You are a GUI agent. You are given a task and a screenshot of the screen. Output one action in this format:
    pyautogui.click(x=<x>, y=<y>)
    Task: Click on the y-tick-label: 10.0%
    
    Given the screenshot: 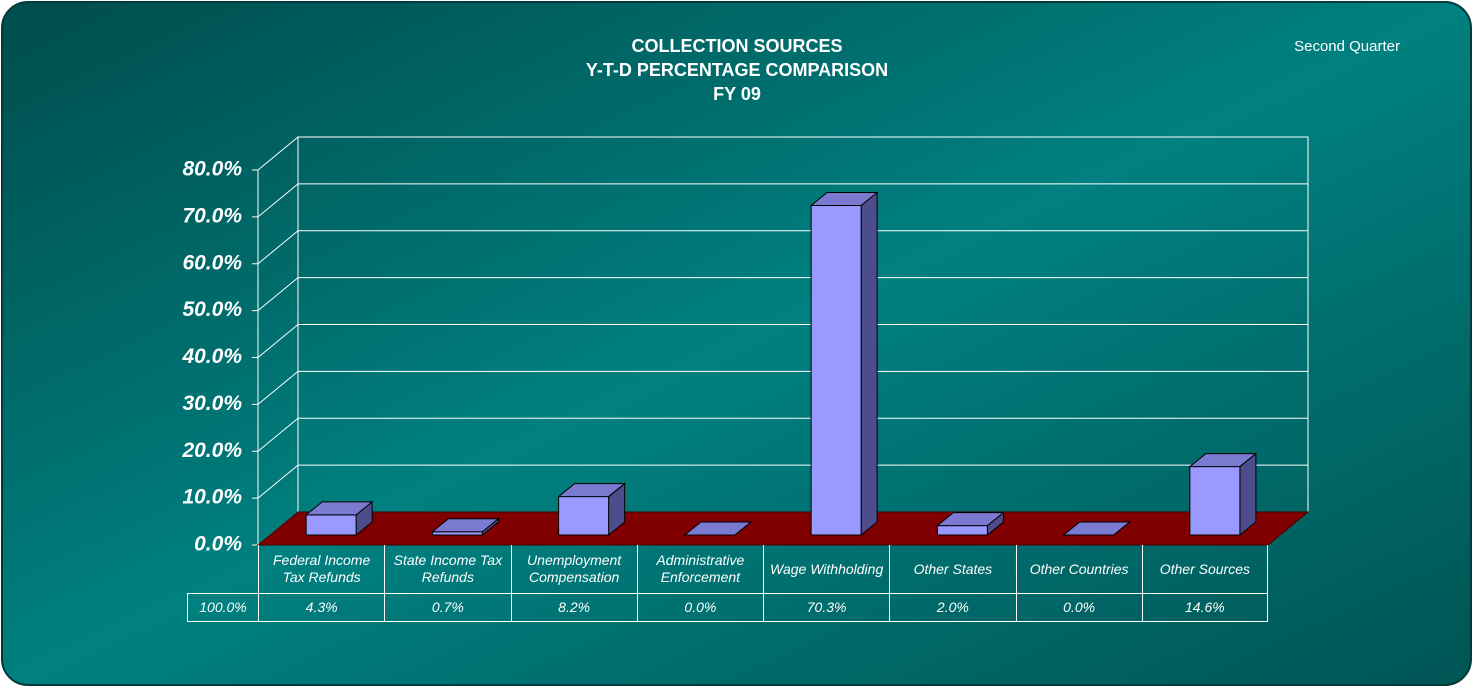 What is the action you would take?
    pyautogui.click(x=212, y=497)
    